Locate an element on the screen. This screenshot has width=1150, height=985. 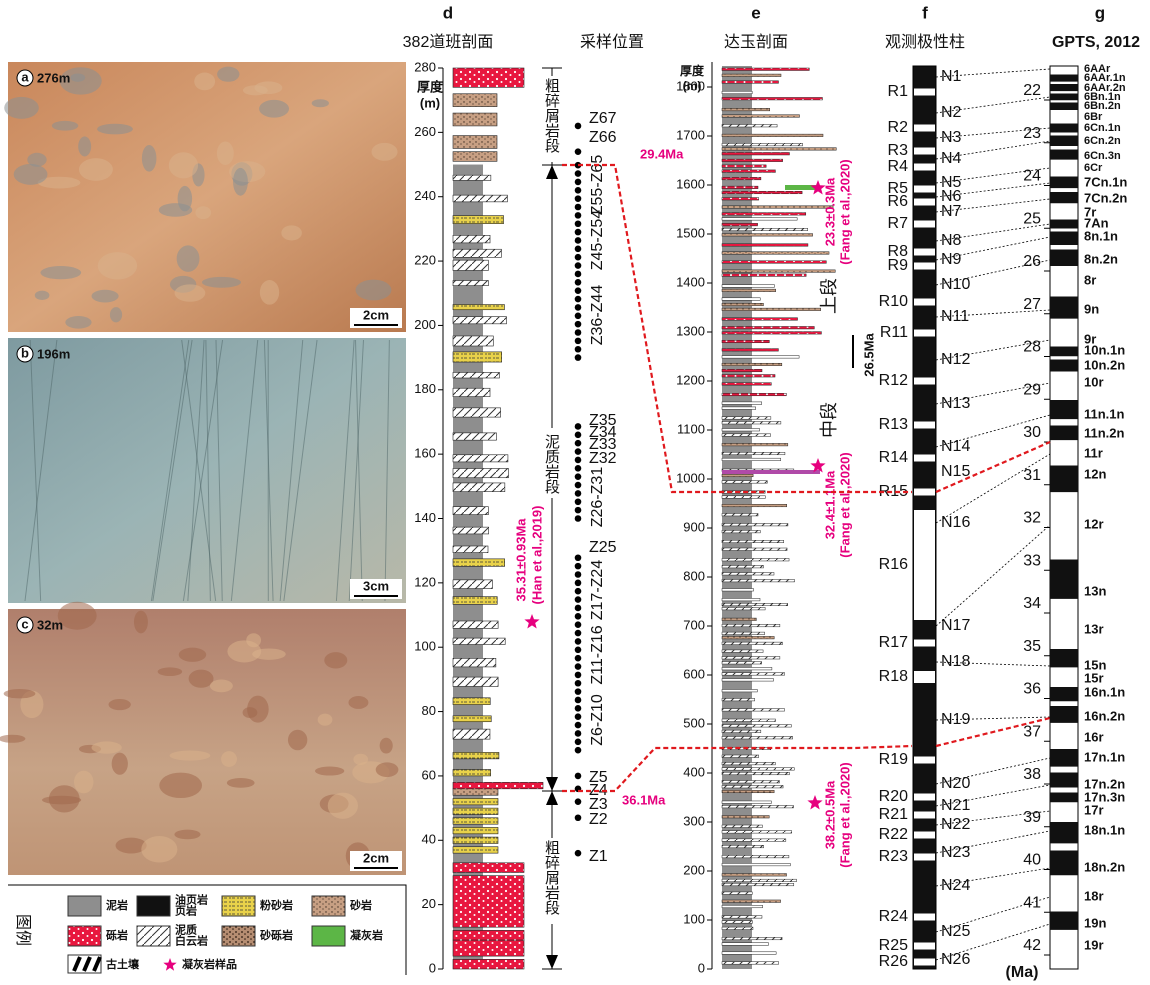
tick-label: 28 is located at coordinates (1032, 347).